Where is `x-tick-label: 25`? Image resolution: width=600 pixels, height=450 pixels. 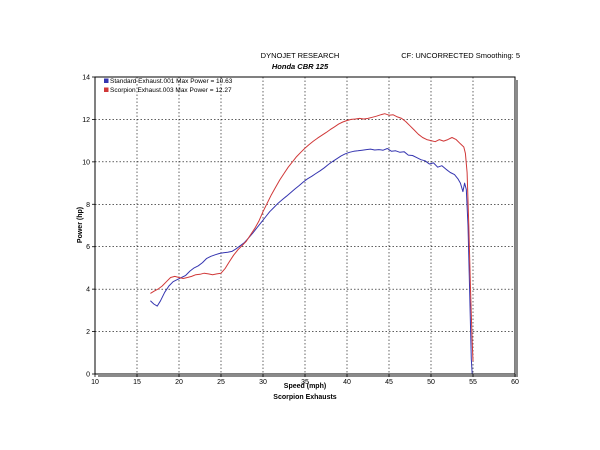
x-tick-label: 25 is located at coordinates (221, 382).